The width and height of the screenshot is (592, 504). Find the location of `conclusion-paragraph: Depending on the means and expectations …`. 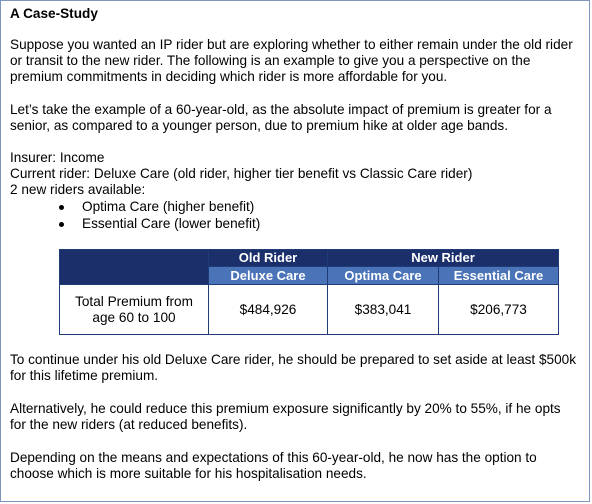

conclusion-paragraph: Depending on the means and expectations … is located at coordinates (273, 465).